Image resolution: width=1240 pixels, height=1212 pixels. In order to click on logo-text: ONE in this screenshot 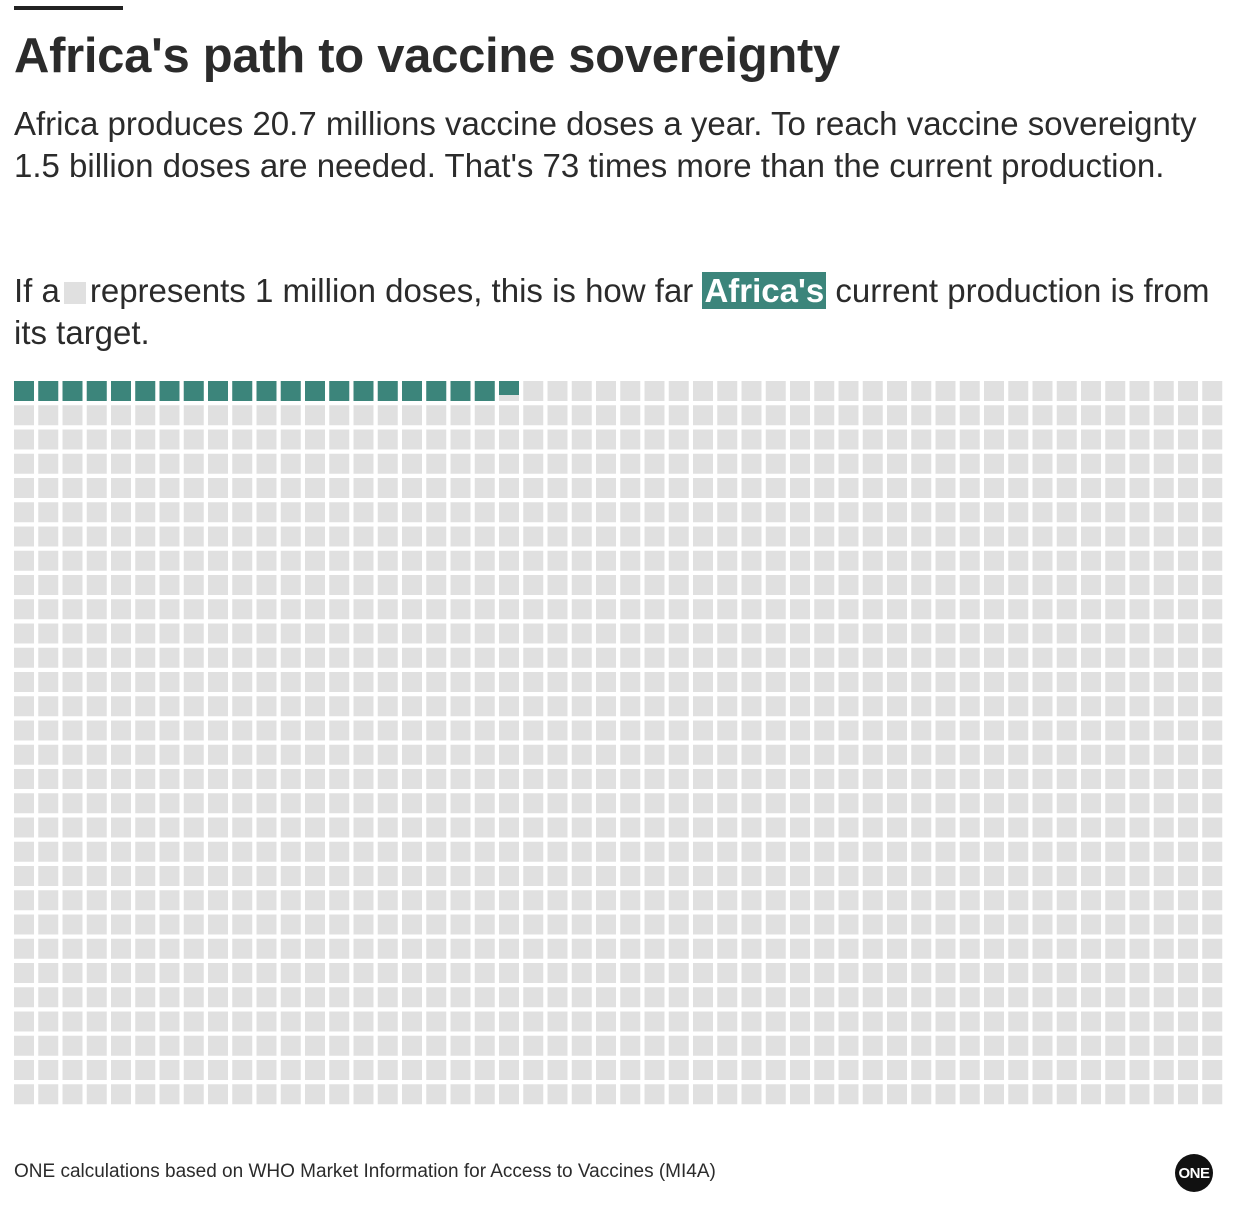, I will do `click(1194, 1173)`.